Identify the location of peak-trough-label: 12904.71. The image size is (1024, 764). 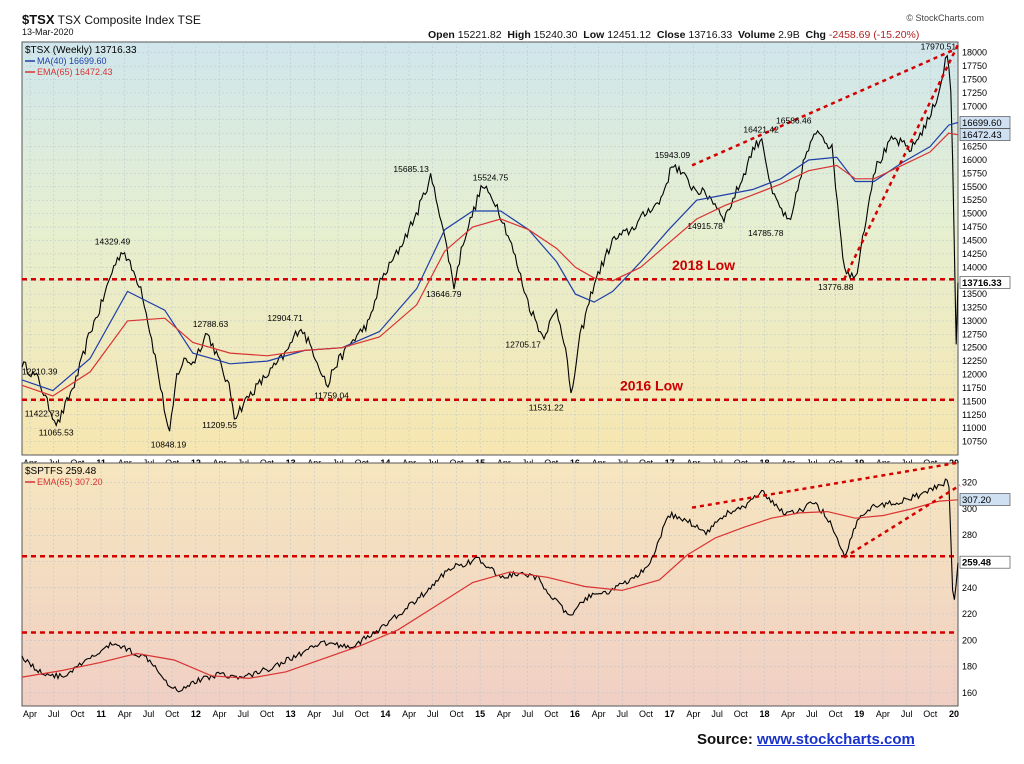
(285, 318).